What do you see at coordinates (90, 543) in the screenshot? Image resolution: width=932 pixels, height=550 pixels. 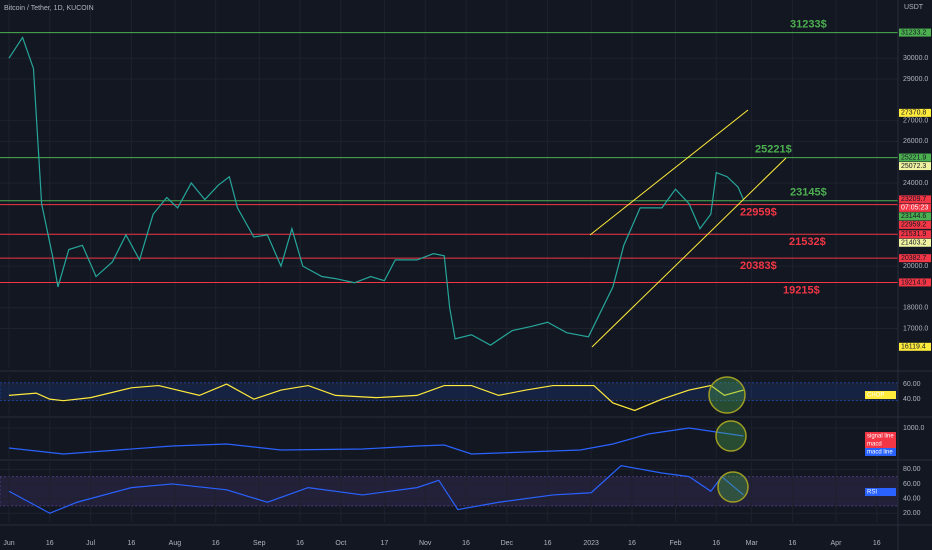 I see `x-tick-label: Jul` at bounding box center [90, 543].